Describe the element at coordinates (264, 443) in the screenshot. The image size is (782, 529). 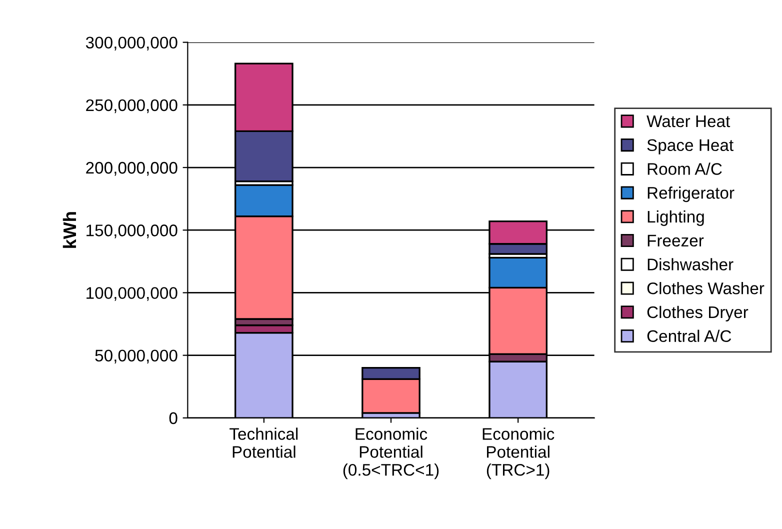
I see `x-tick-label: Technical Potential` at that location.